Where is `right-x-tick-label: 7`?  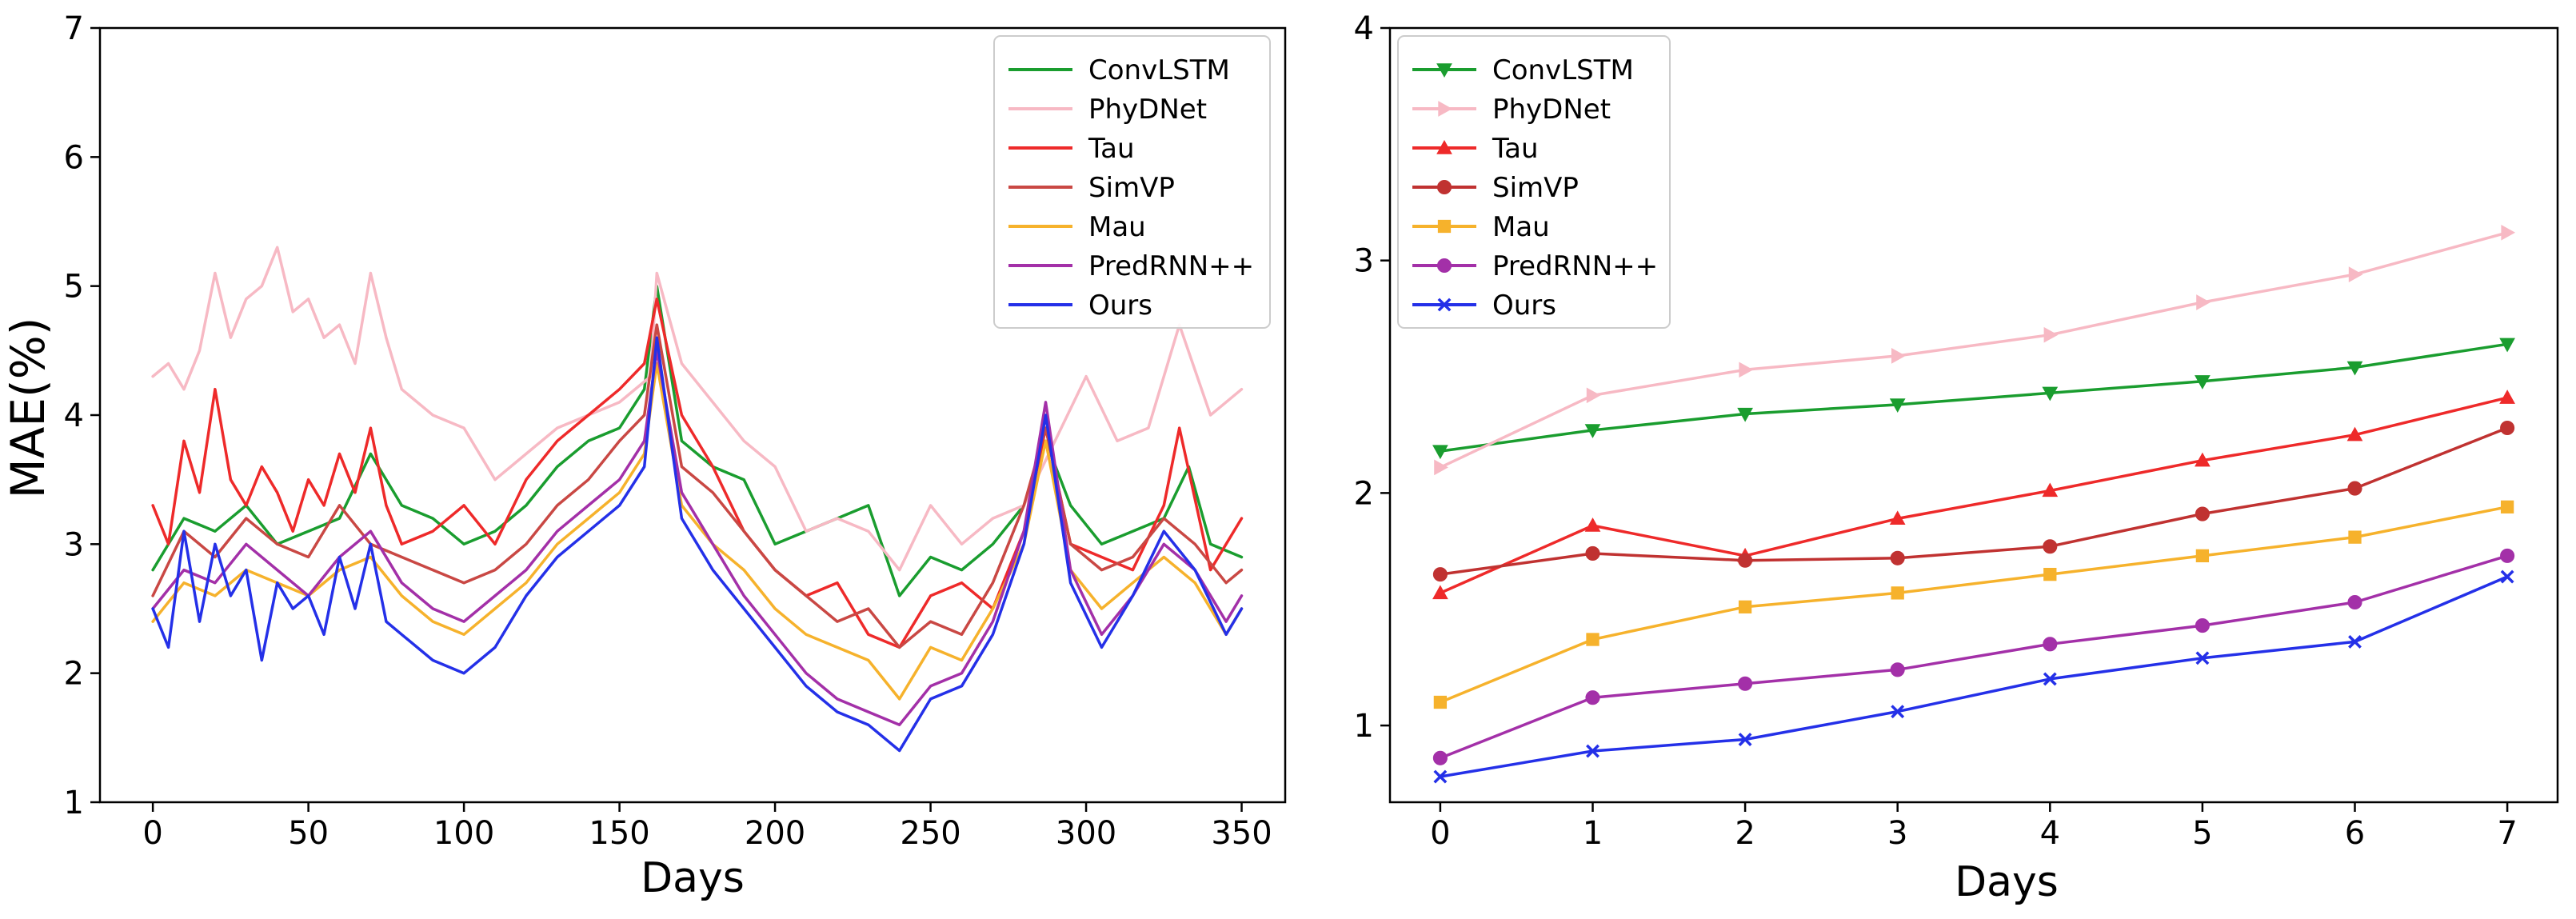 right-x-tick-label: 7 is located at coordinates (2507, 833).